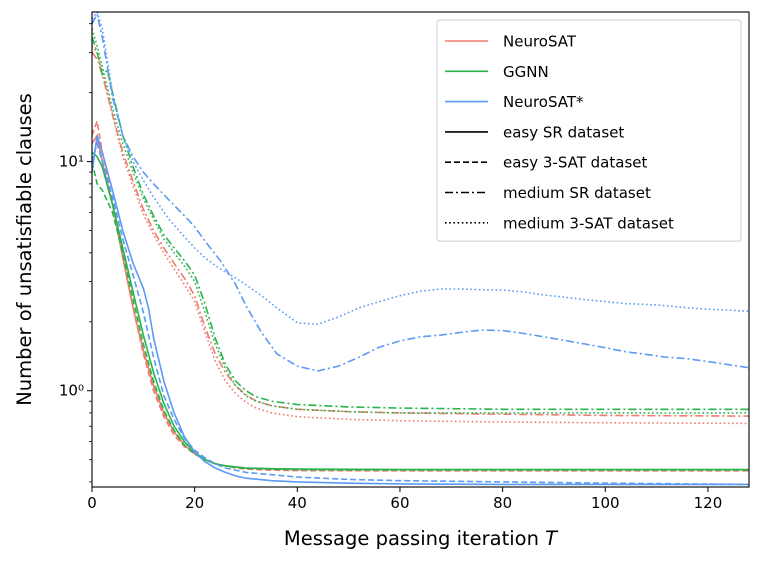 The width and height of the screenshot is (761, 566). I want to click on x-axis-label-variable: T, so click(552, 538).